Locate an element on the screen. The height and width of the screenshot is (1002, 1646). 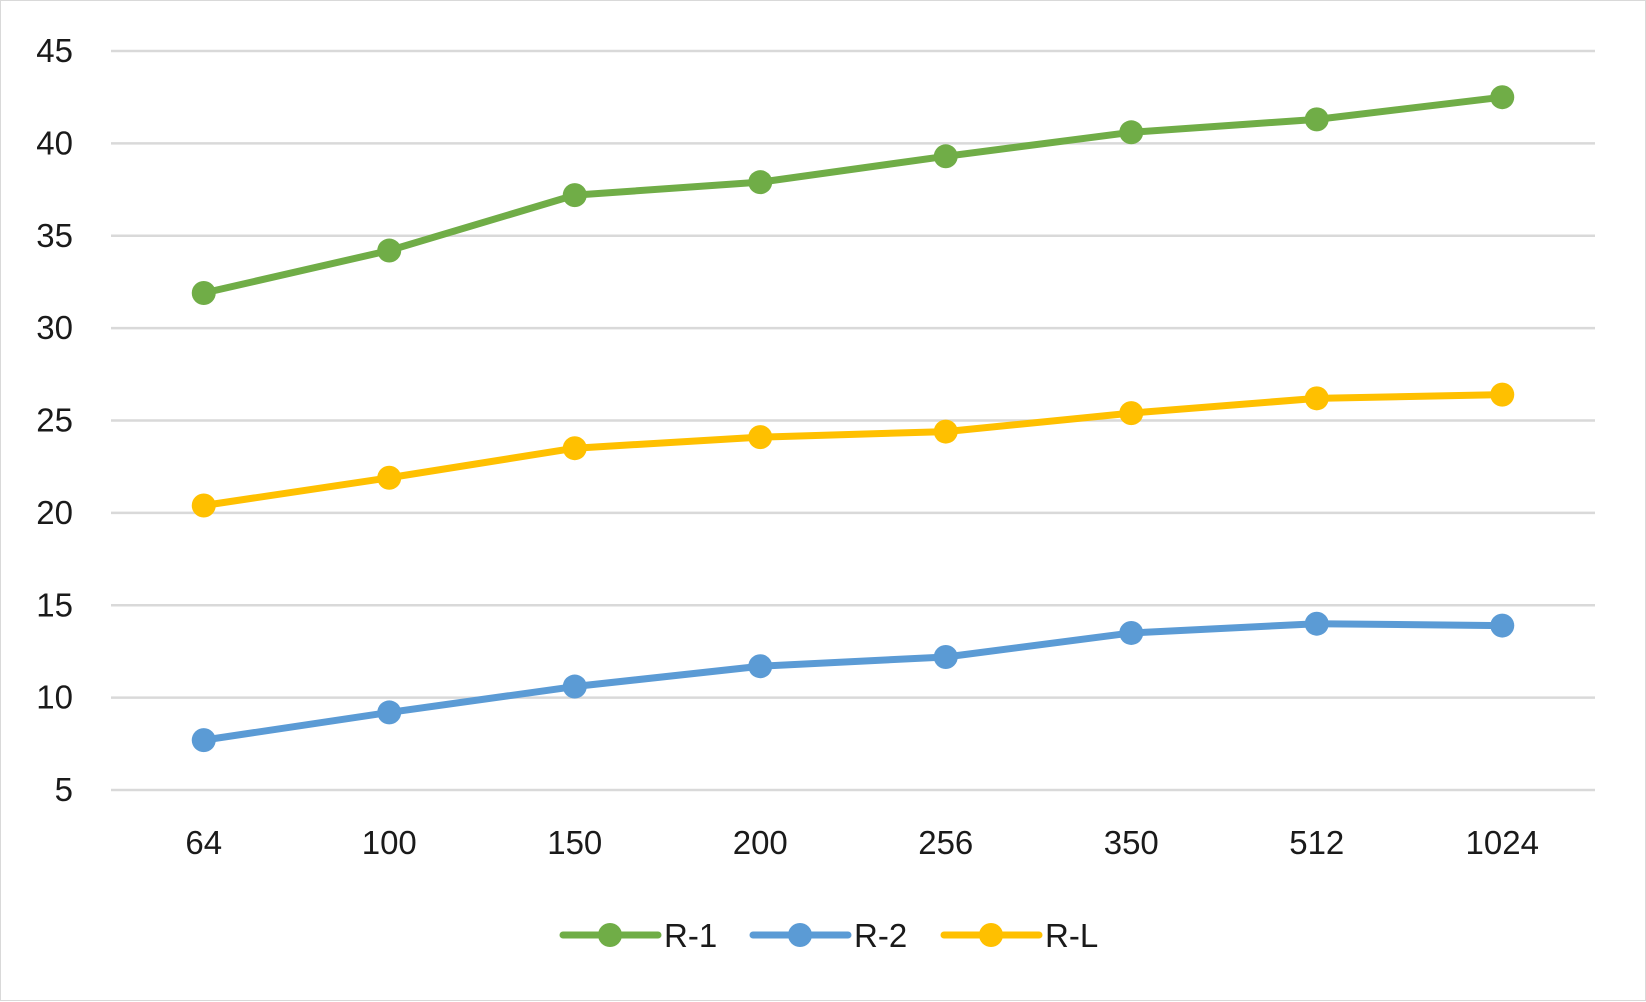
legend-label: R-1 is located at coordinates (690, 935).